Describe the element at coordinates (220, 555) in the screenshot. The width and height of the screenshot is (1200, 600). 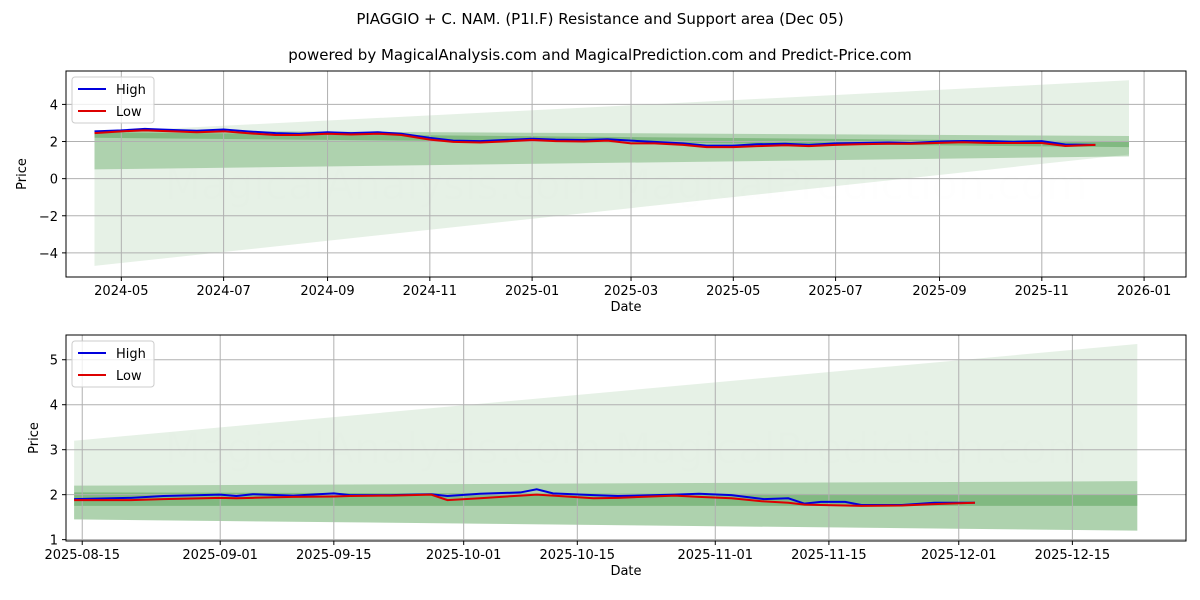
I see `x-tick-label: 2025-09-01` at that location.